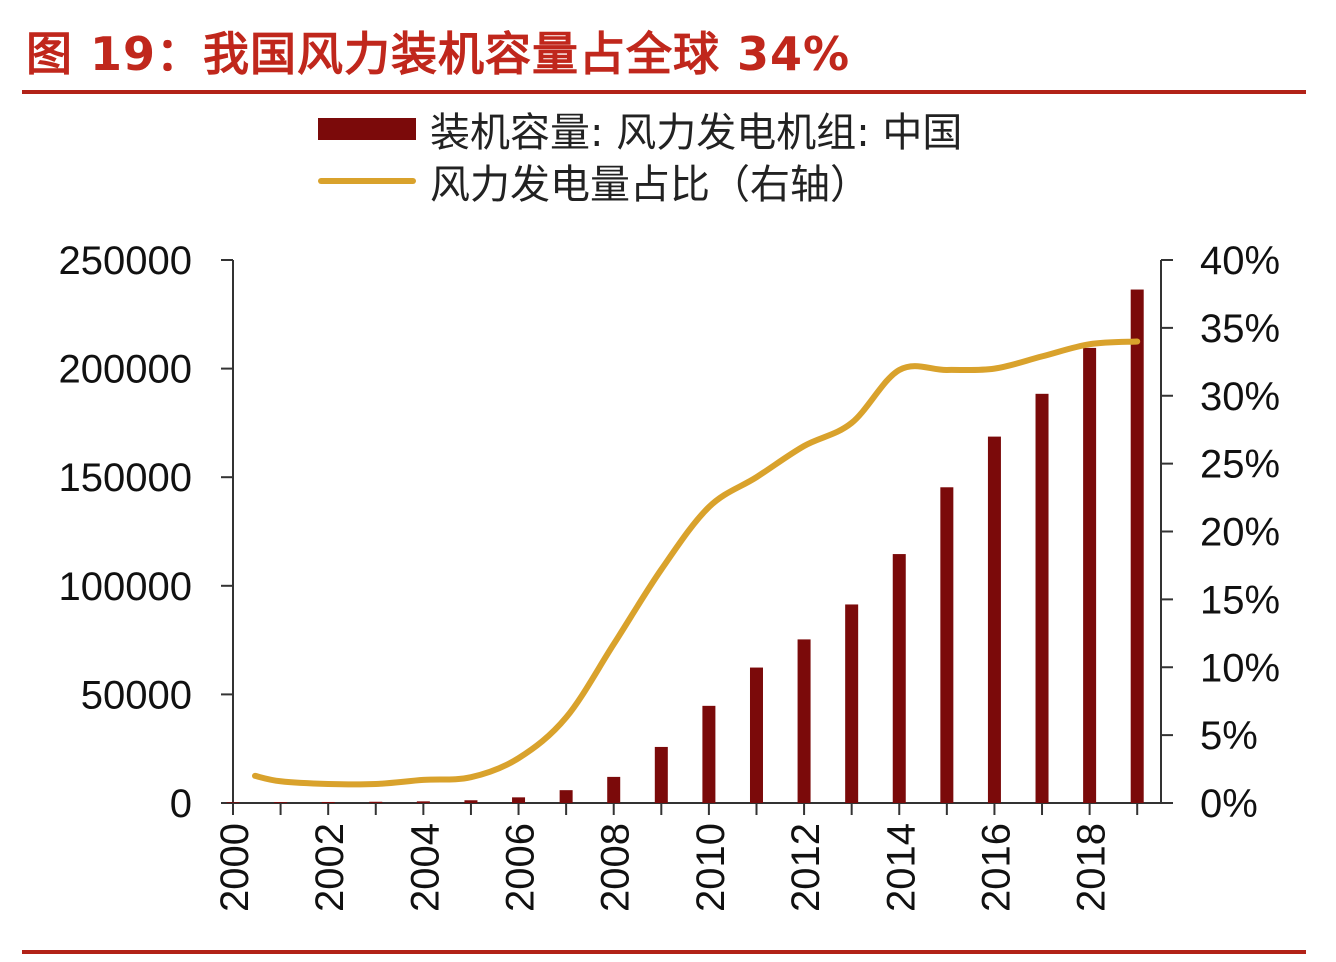 Image resolution: width=1336 pixels, height=962 pixels. Describe the element at coordinates (696, 133) in the screenshot. I see `legend-label-capacity: 装机容量: 风力发电机组: 中国` at that location.